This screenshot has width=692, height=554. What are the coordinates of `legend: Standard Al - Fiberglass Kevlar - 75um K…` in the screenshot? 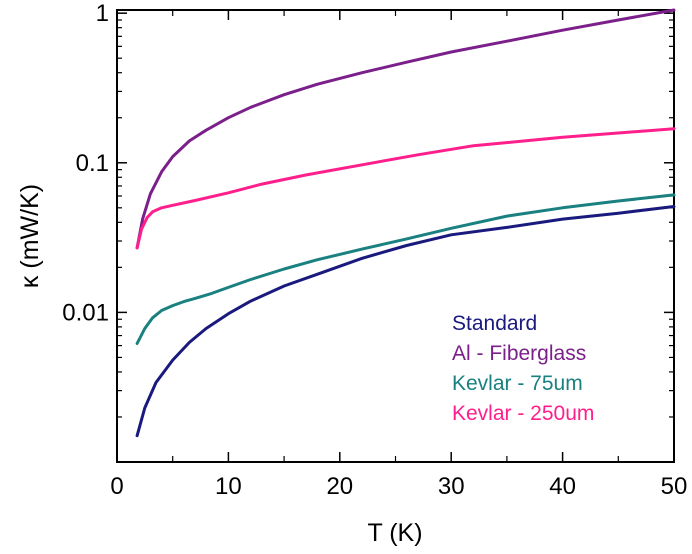 It's located at (523, 368).